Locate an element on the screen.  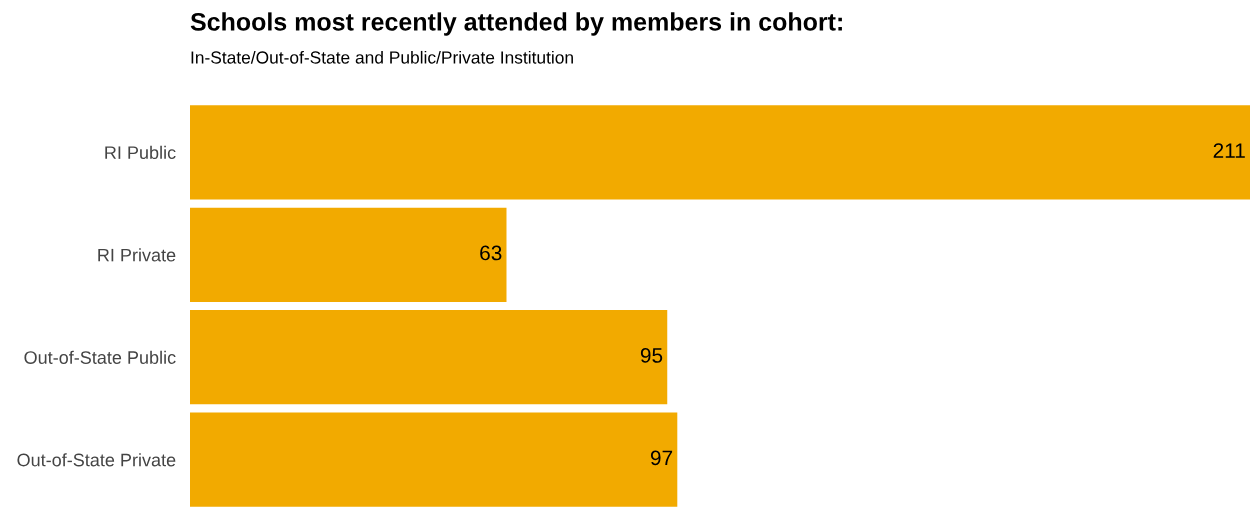
data-label: 211 is located at coordinates (1229, 150).